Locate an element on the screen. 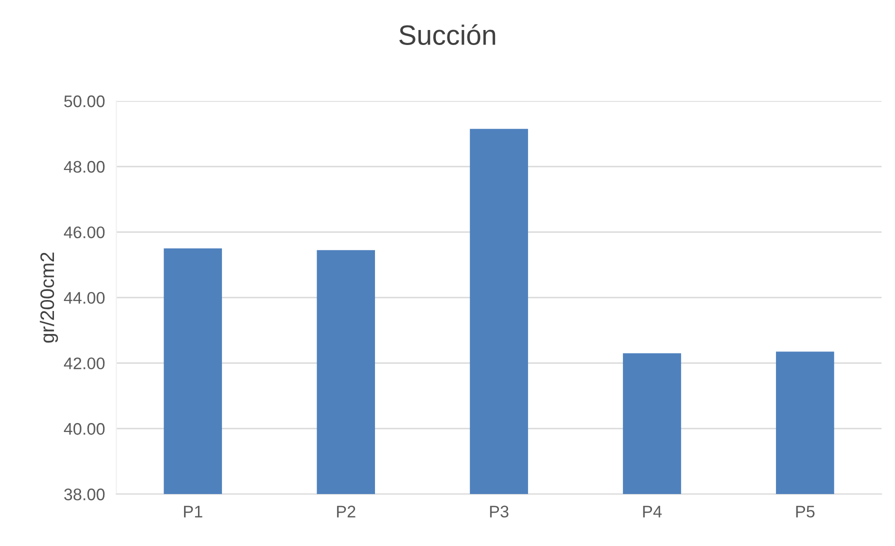 The height and width of the screenshot is (546, 895). chart-title: Succión is located at coordinates (447, 34).